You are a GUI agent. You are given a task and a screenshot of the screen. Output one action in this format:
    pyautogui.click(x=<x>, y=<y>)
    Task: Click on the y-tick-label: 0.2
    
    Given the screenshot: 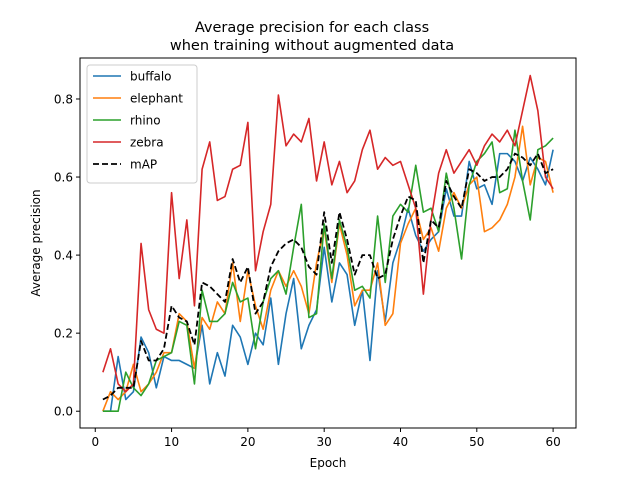 What is the action you would take?
    pyautogui.click(x=63, y=334)
    